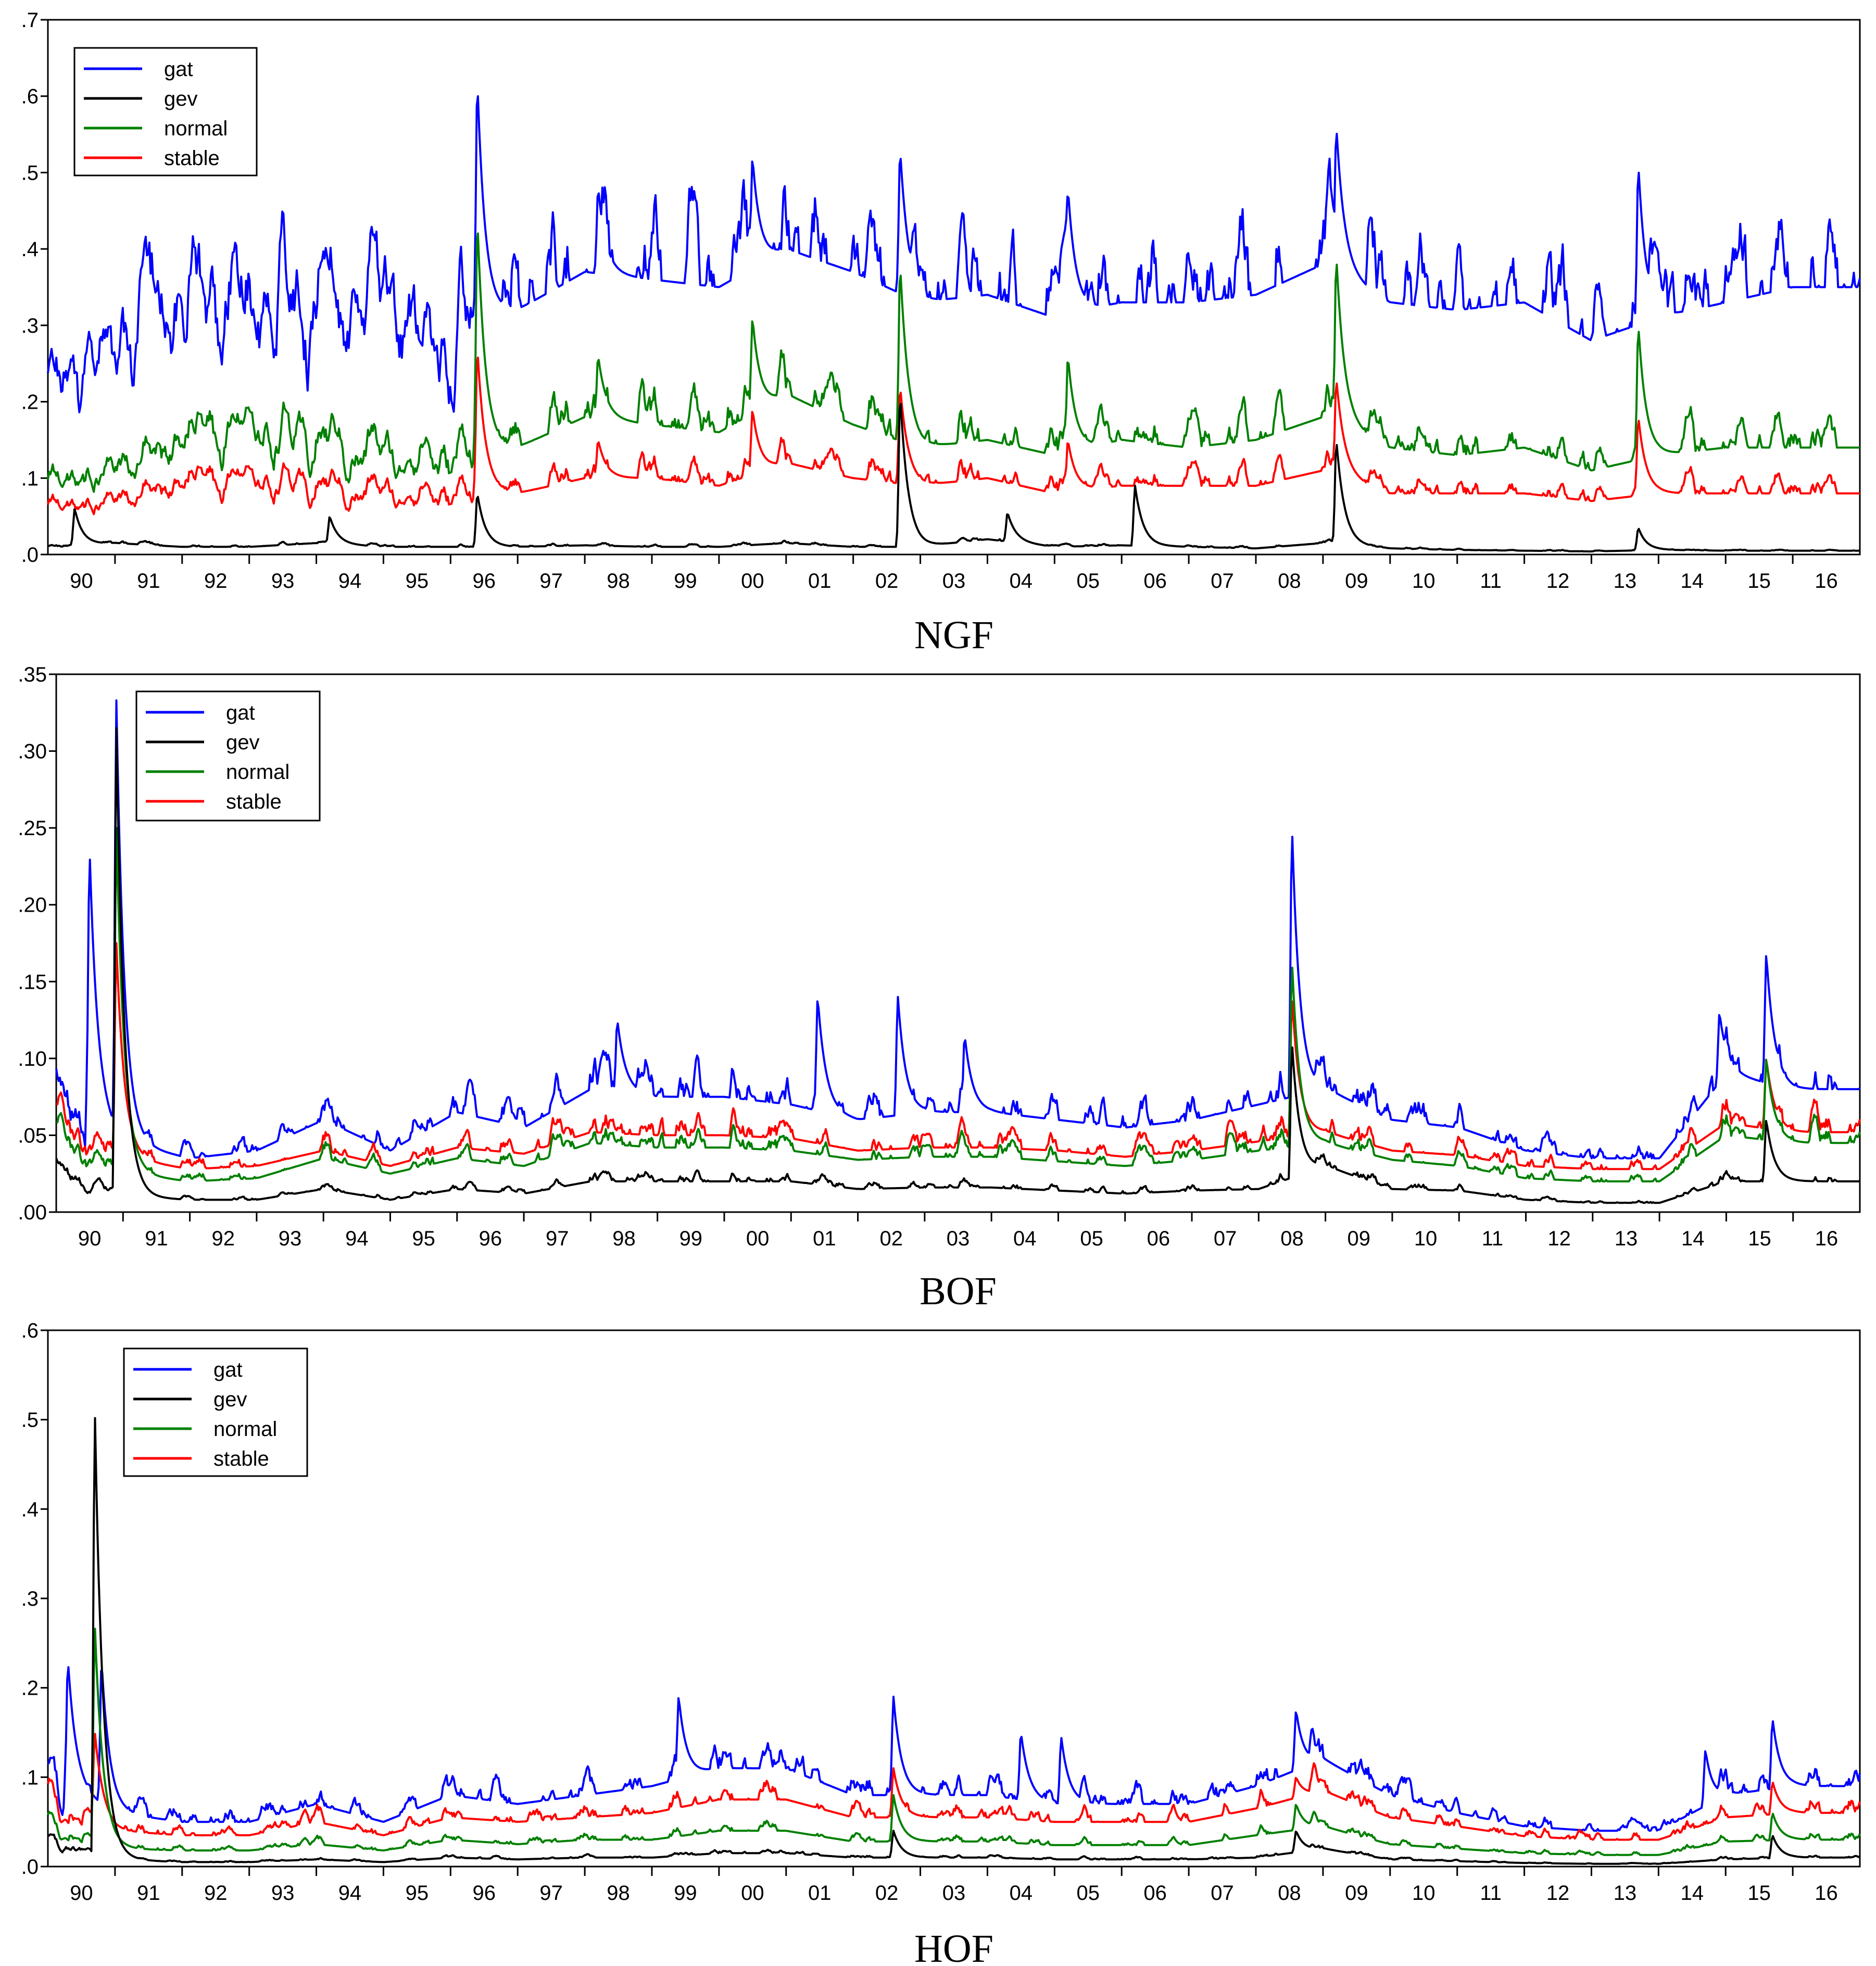 The image size is (1876, 1966). I want to click on legend-box, so click(165, 112).